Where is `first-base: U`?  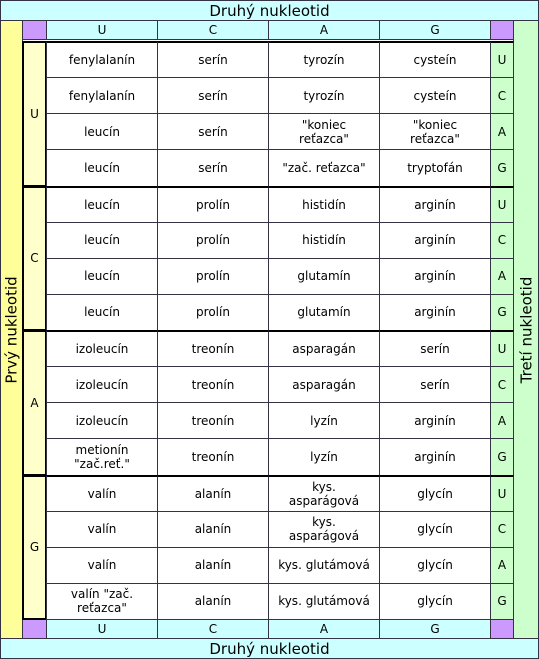 first-base: U is located at coordinates (34, 114).